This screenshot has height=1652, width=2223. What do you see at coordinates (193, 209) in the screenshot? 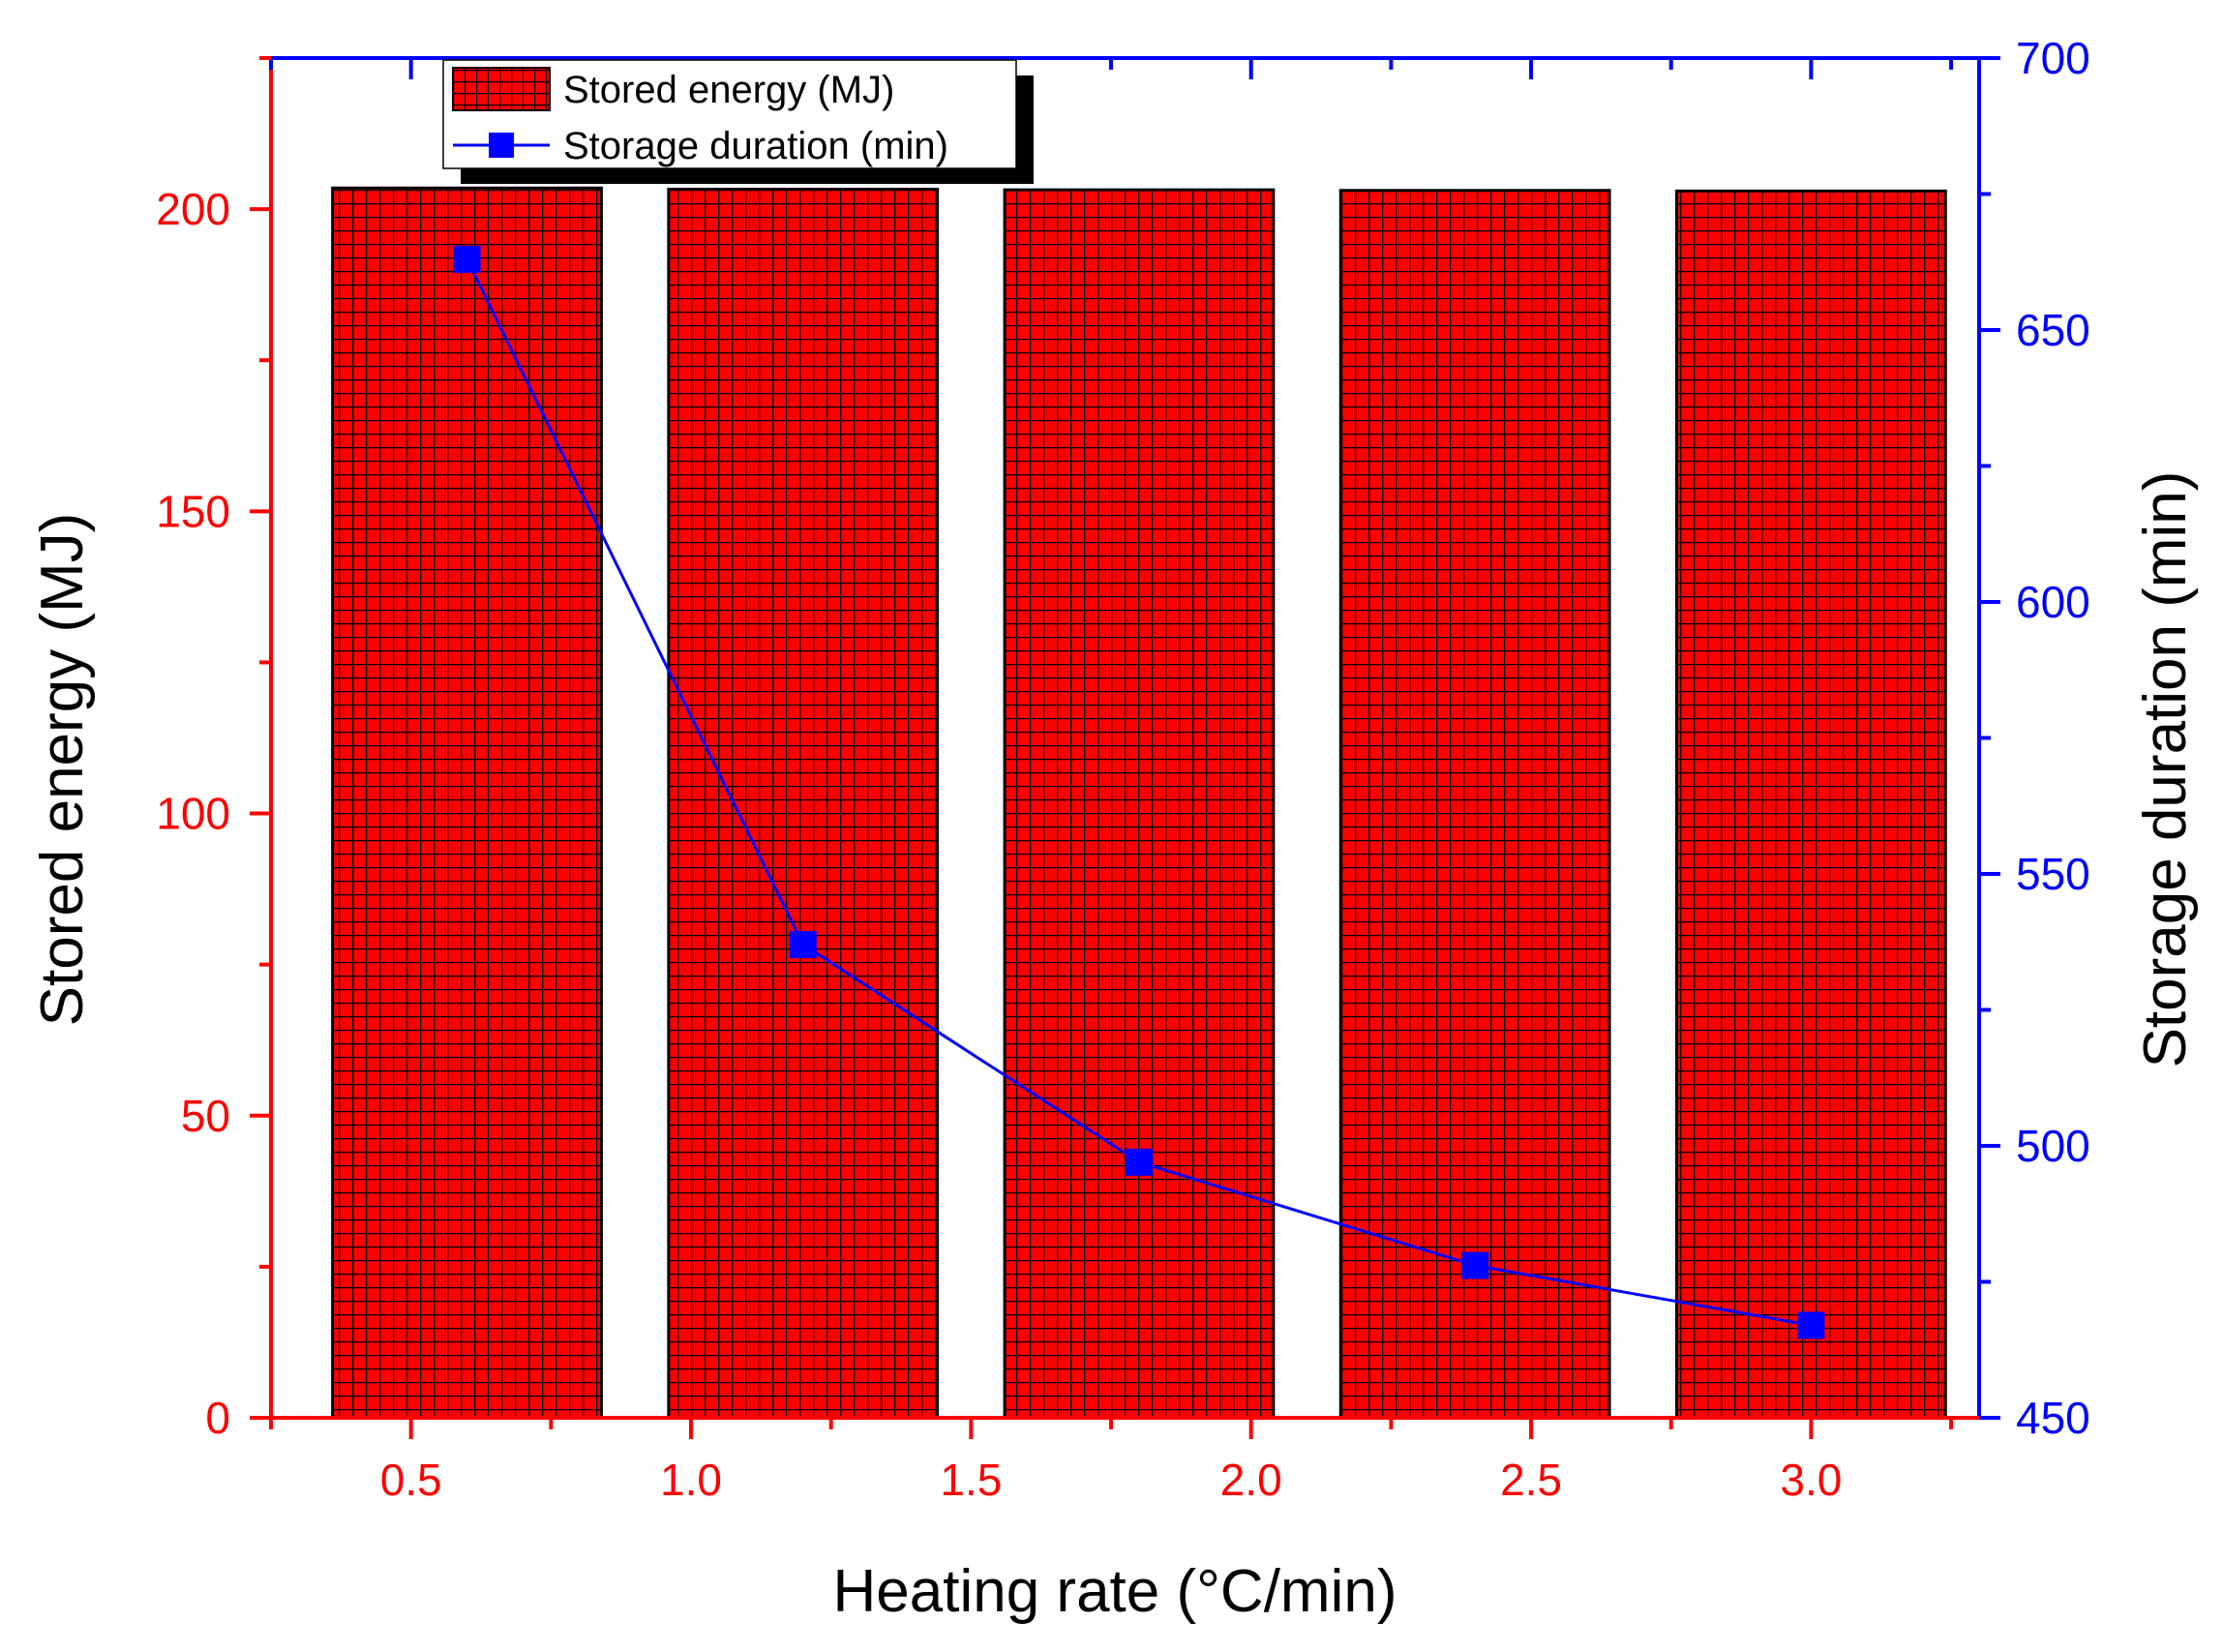
I see `y-tick-label: 200` at bounding box center [193, 209].